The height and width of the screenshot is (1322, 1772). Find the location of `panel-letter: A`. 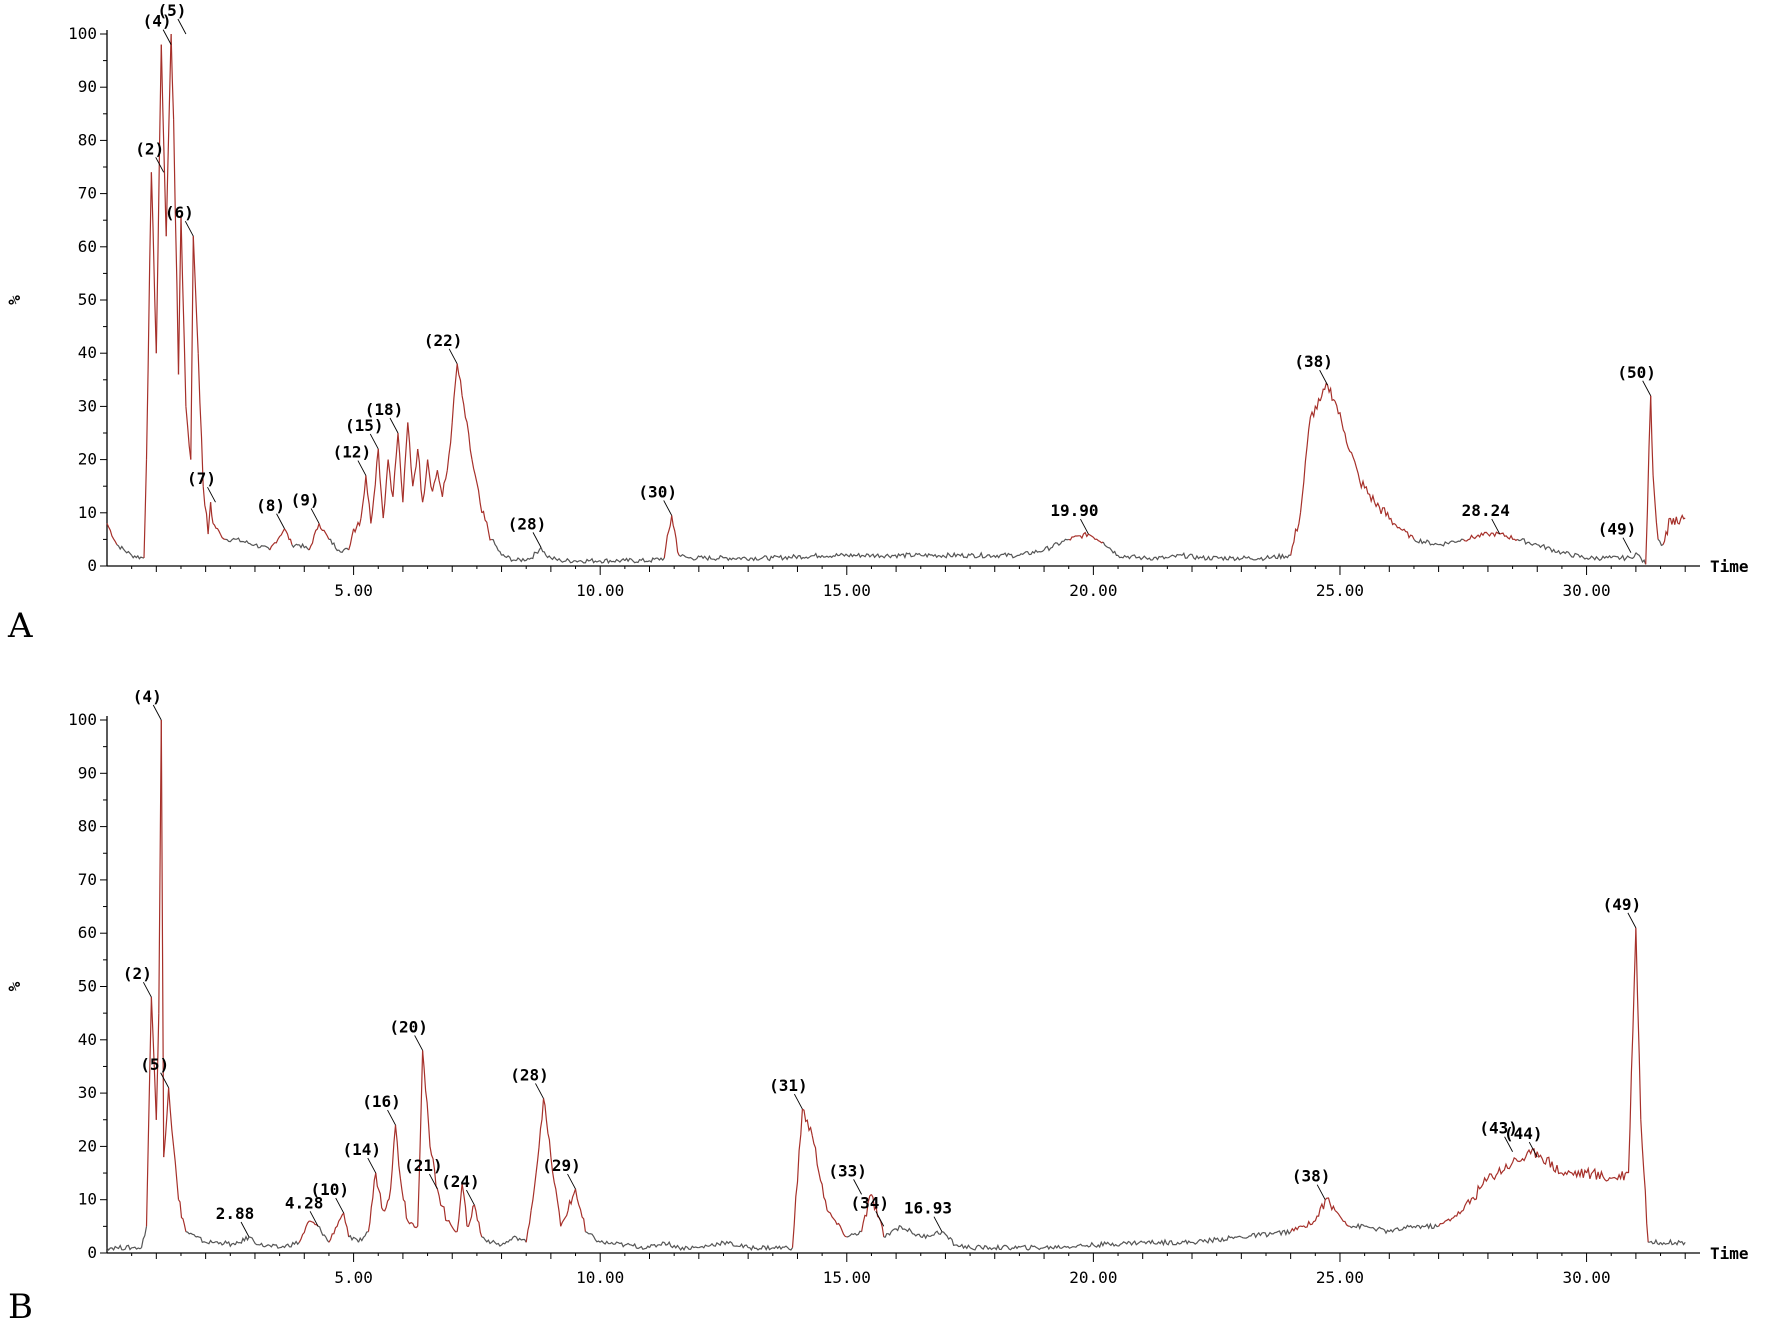

panel-letter: A is located at coordinates (20, 626).